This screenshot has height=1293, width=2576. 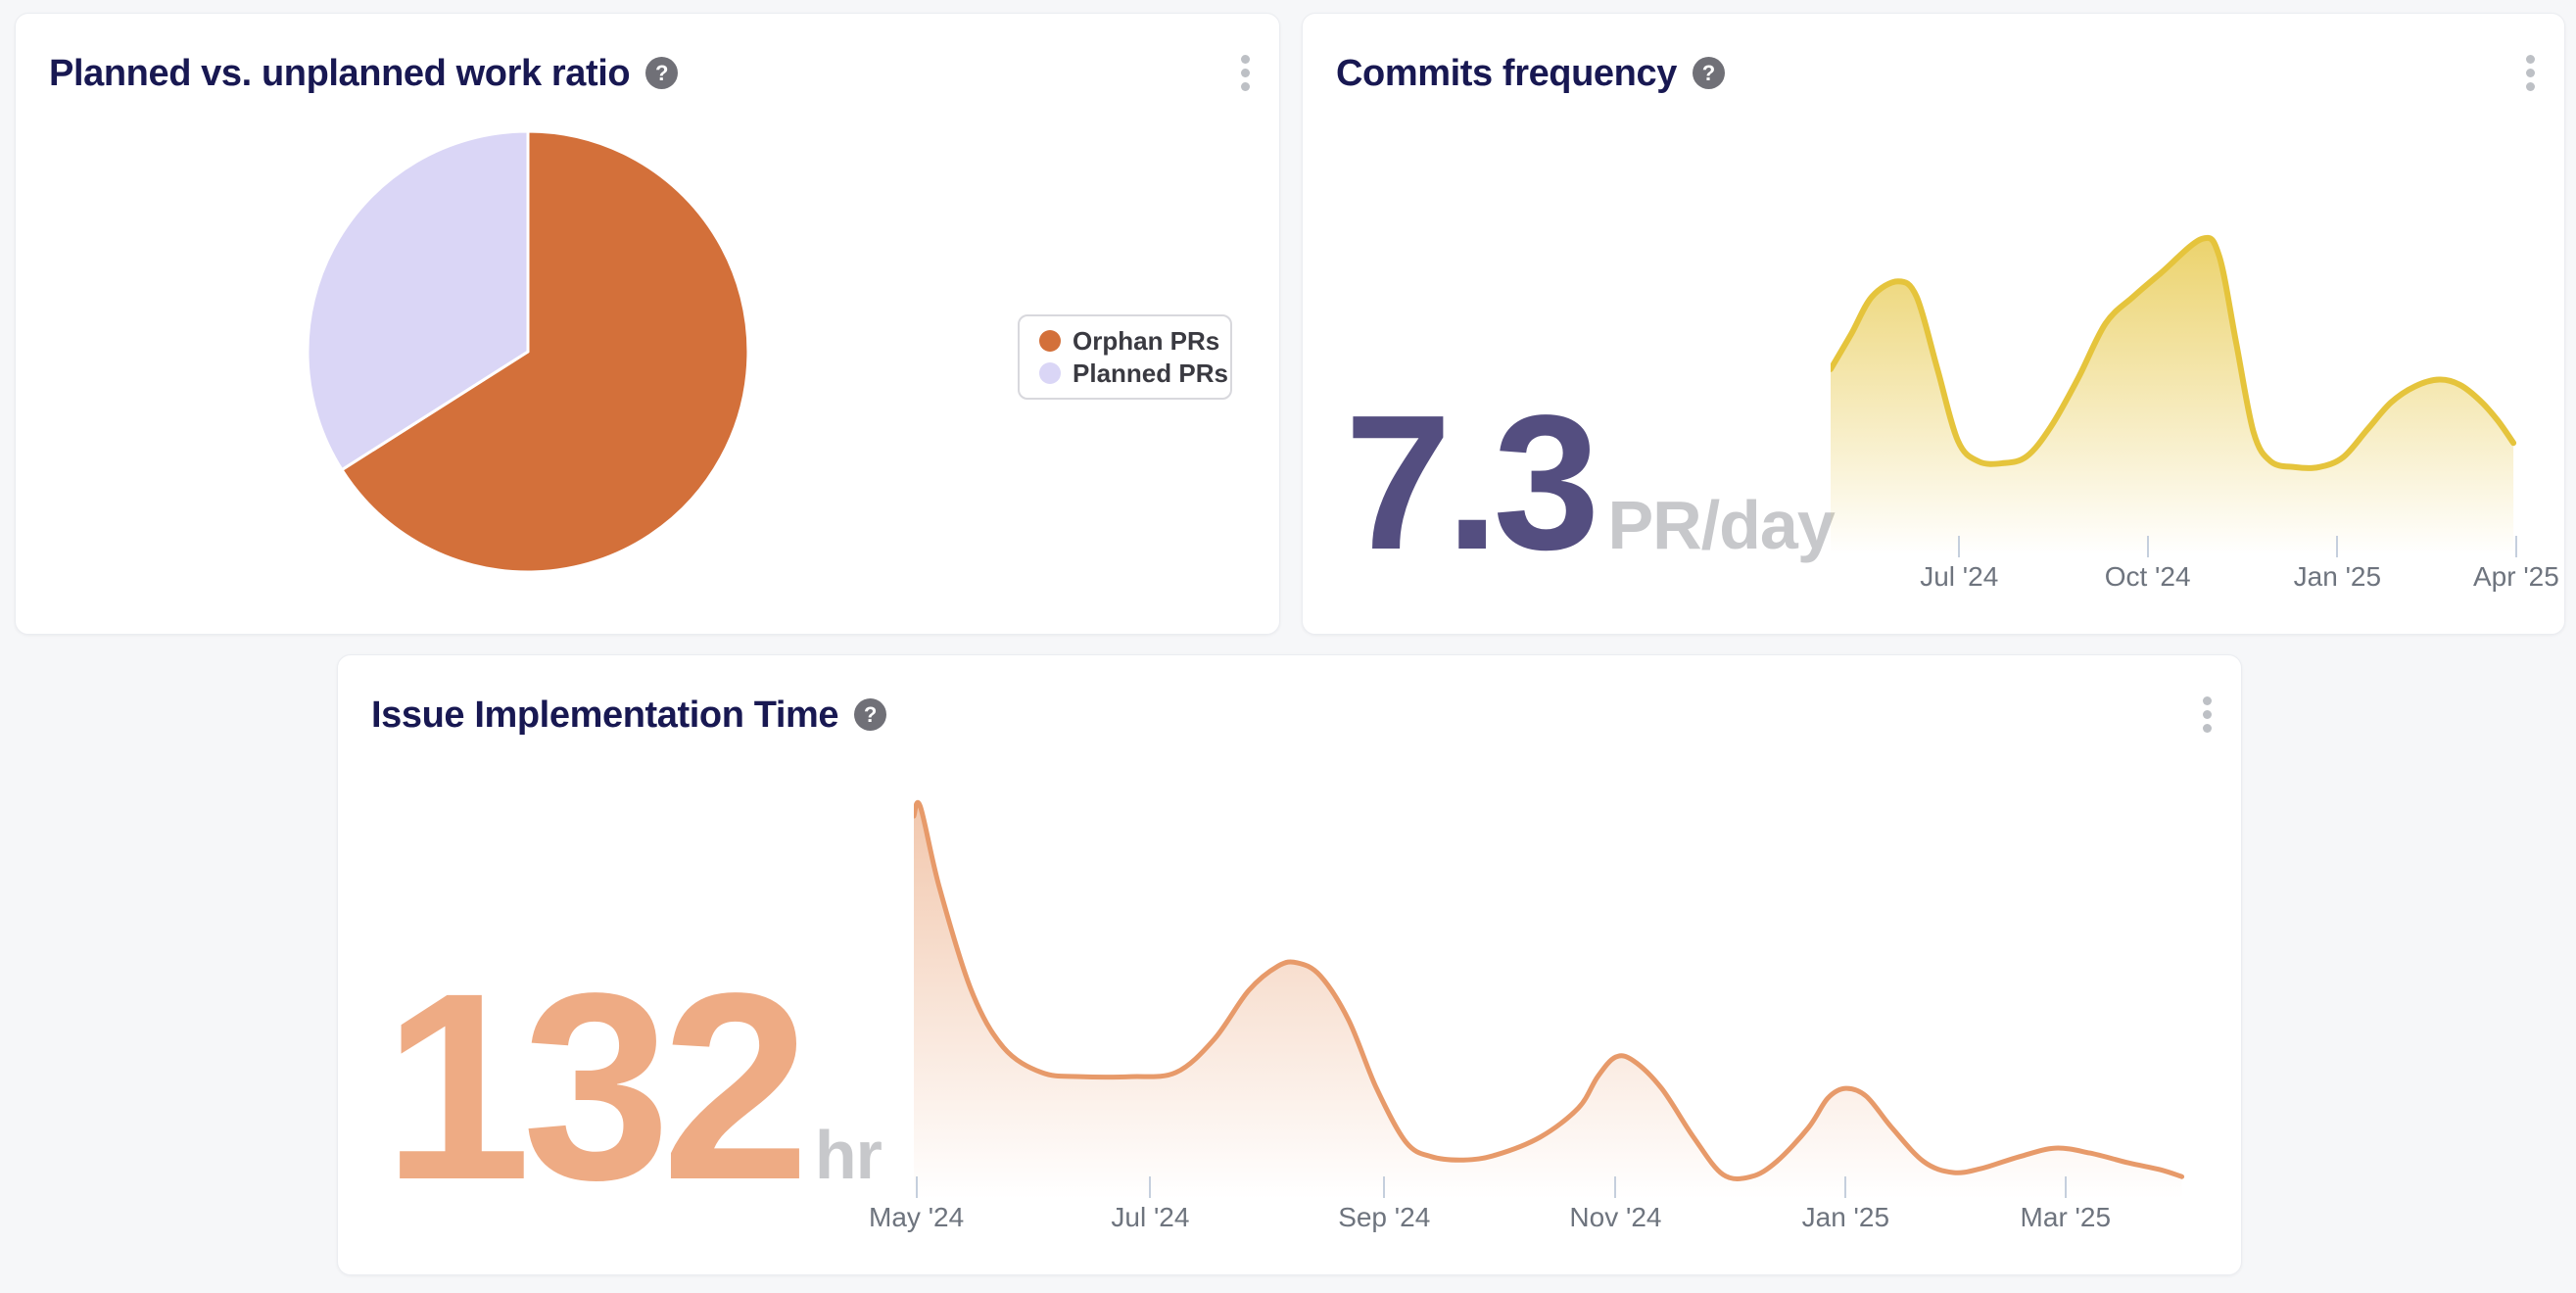 What do you see at coordinates (1507, 73) in the screenshot?
I see `card-title: Commits frequency` at bounding box center [1507, 73].